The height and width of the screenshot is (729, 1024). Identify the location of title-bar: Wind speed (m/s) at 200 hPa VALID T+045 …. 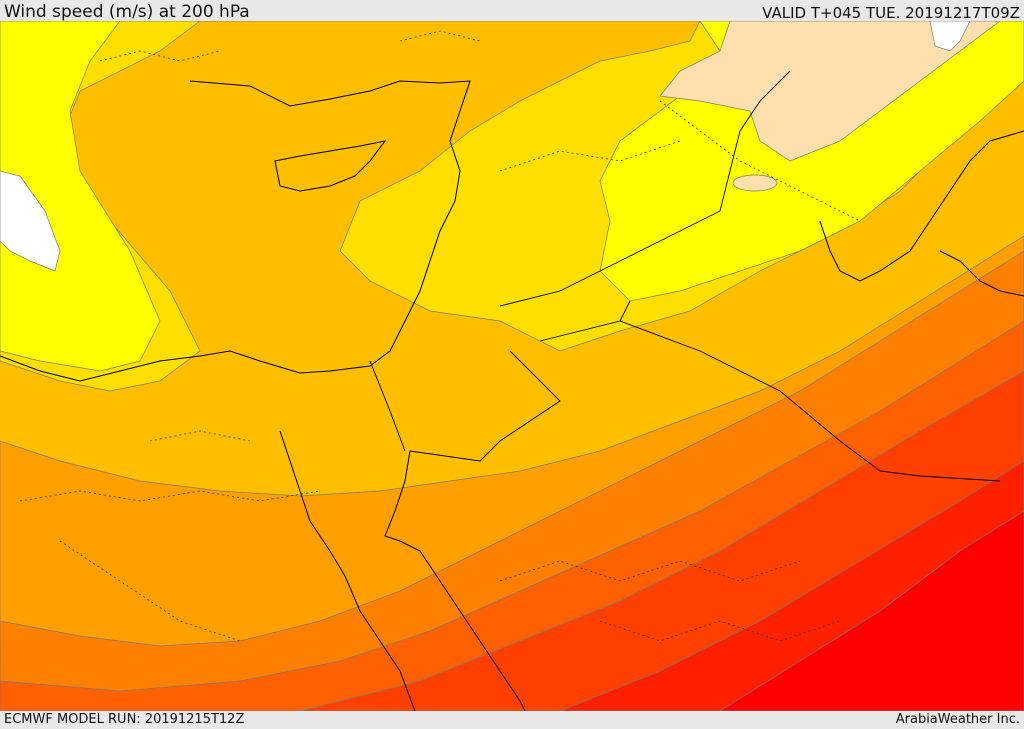
(512, 11).